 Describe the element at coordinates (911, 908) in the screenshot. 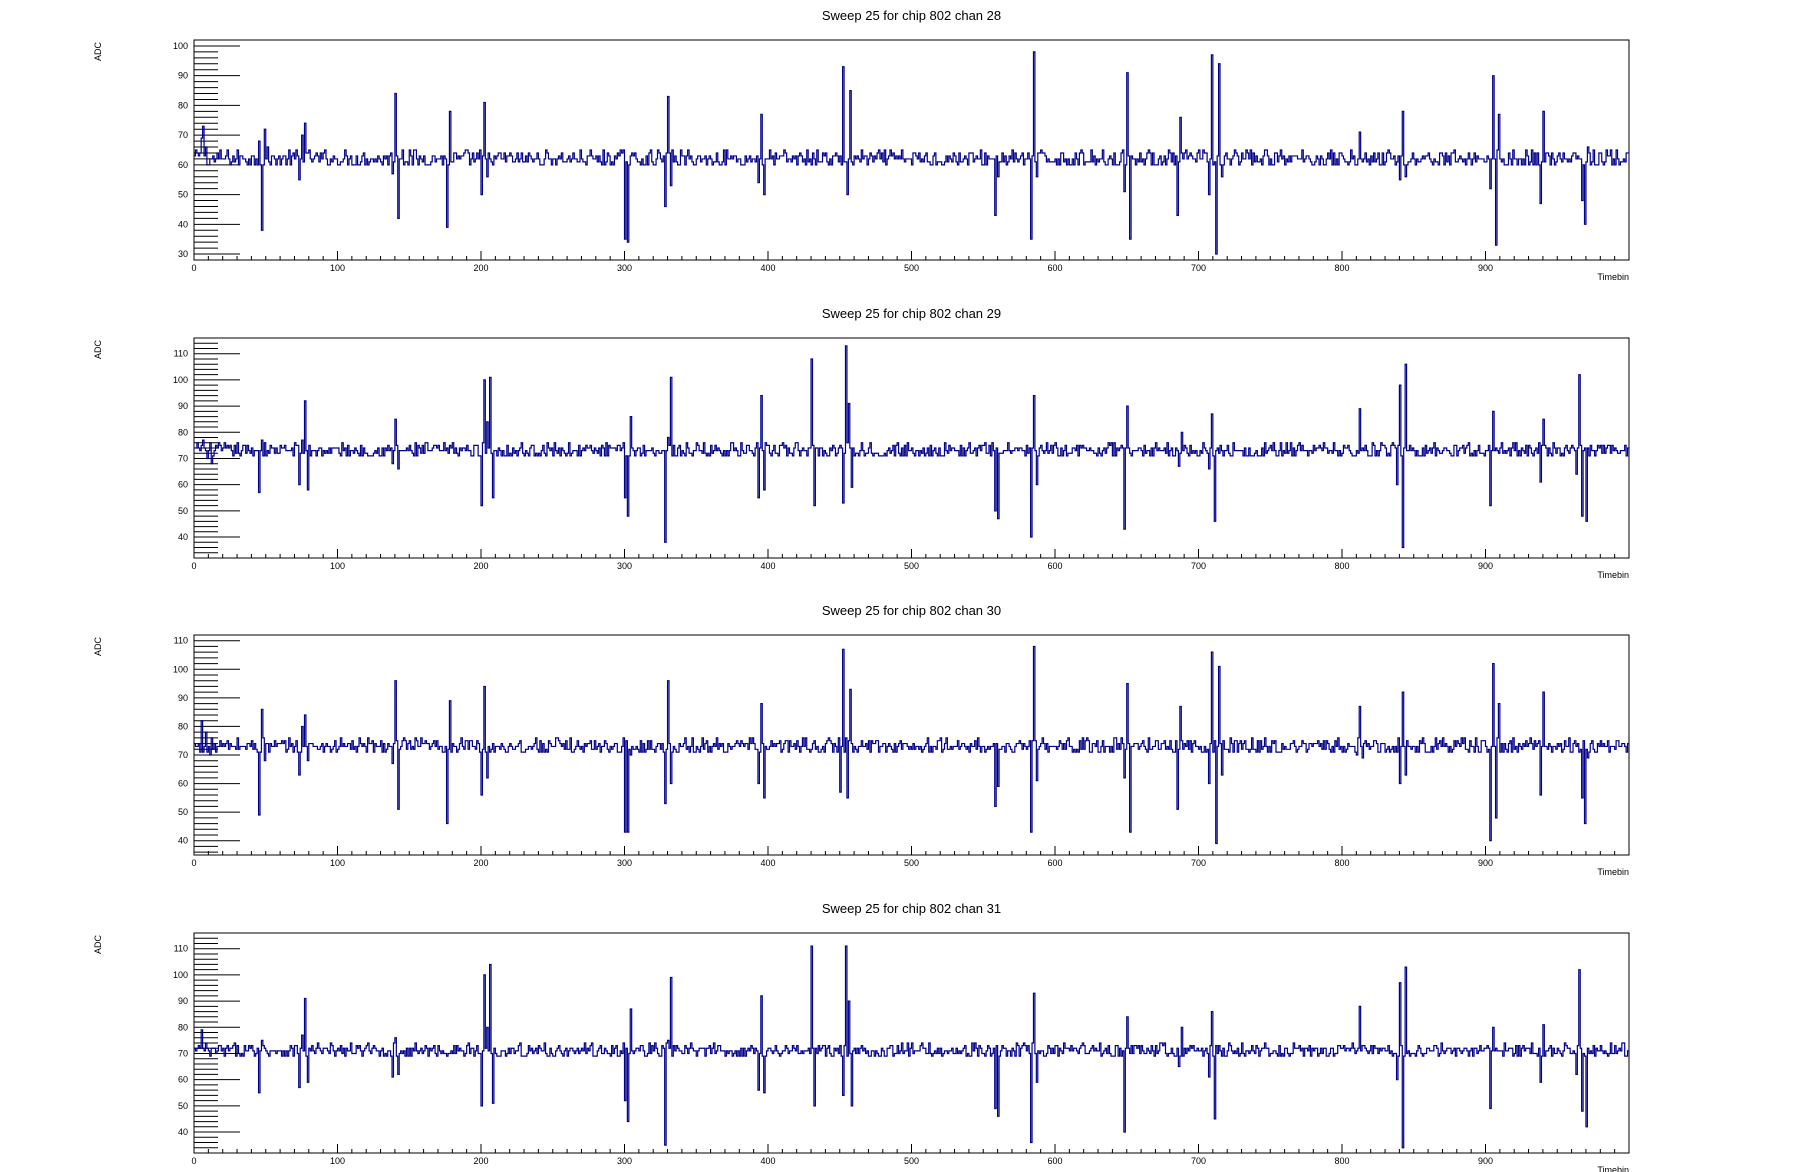

I see `chart-title: Sweep 25 for chip 802 chan 31` at that location.